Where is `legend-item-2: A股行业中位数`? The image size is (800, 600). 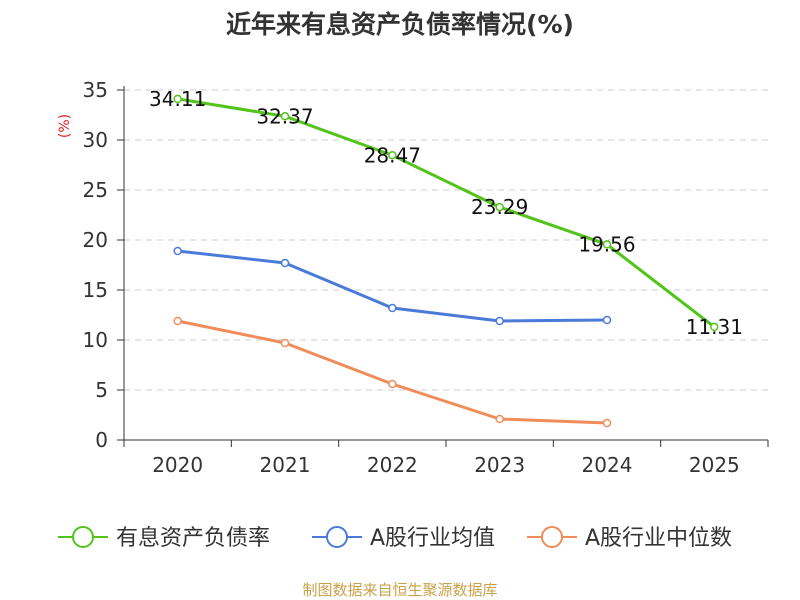
legend-item-2: A股行业中位数 is located at coordinates (629, 538).